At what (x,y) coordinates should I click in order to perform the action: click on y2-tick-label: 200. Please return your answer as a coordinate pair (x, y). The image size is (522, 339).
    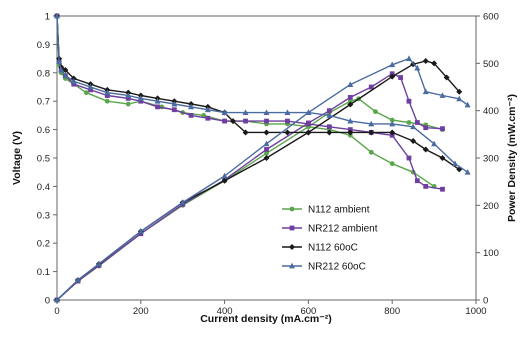
    Looking at the image, I should click on (491, 206).